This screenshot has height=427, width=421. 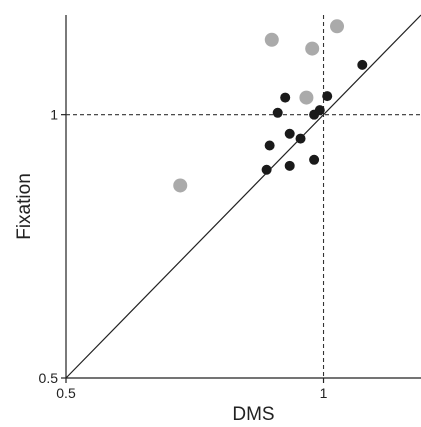 I want to click on y-axis-label: Fixation, so click(x=24, y=206).